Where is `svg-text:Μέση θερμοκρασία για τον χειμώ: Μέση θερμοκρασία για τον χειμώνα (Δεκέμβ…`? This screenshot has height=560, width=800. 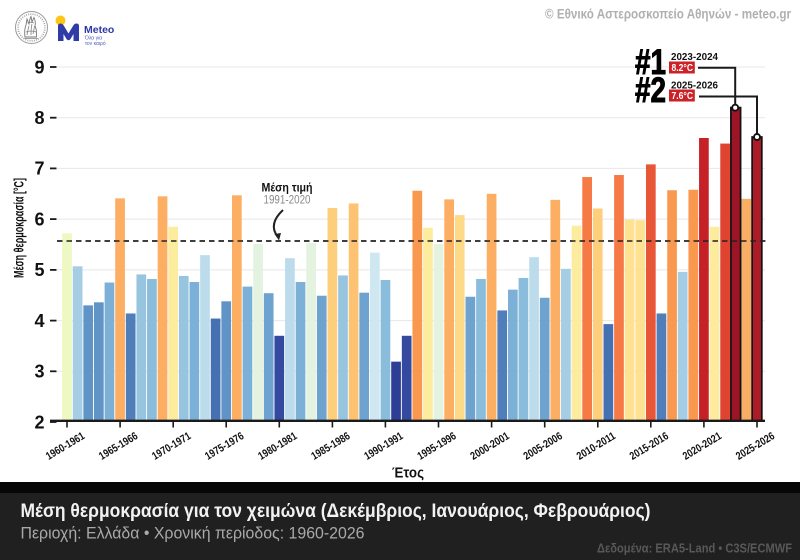 svg-text:Μέση θερμοκρασία για τον χειμώ: Μέση θερμοκρασία για τον χειμώνα (Δεκέμβ… is located at coordinates (336, 511).